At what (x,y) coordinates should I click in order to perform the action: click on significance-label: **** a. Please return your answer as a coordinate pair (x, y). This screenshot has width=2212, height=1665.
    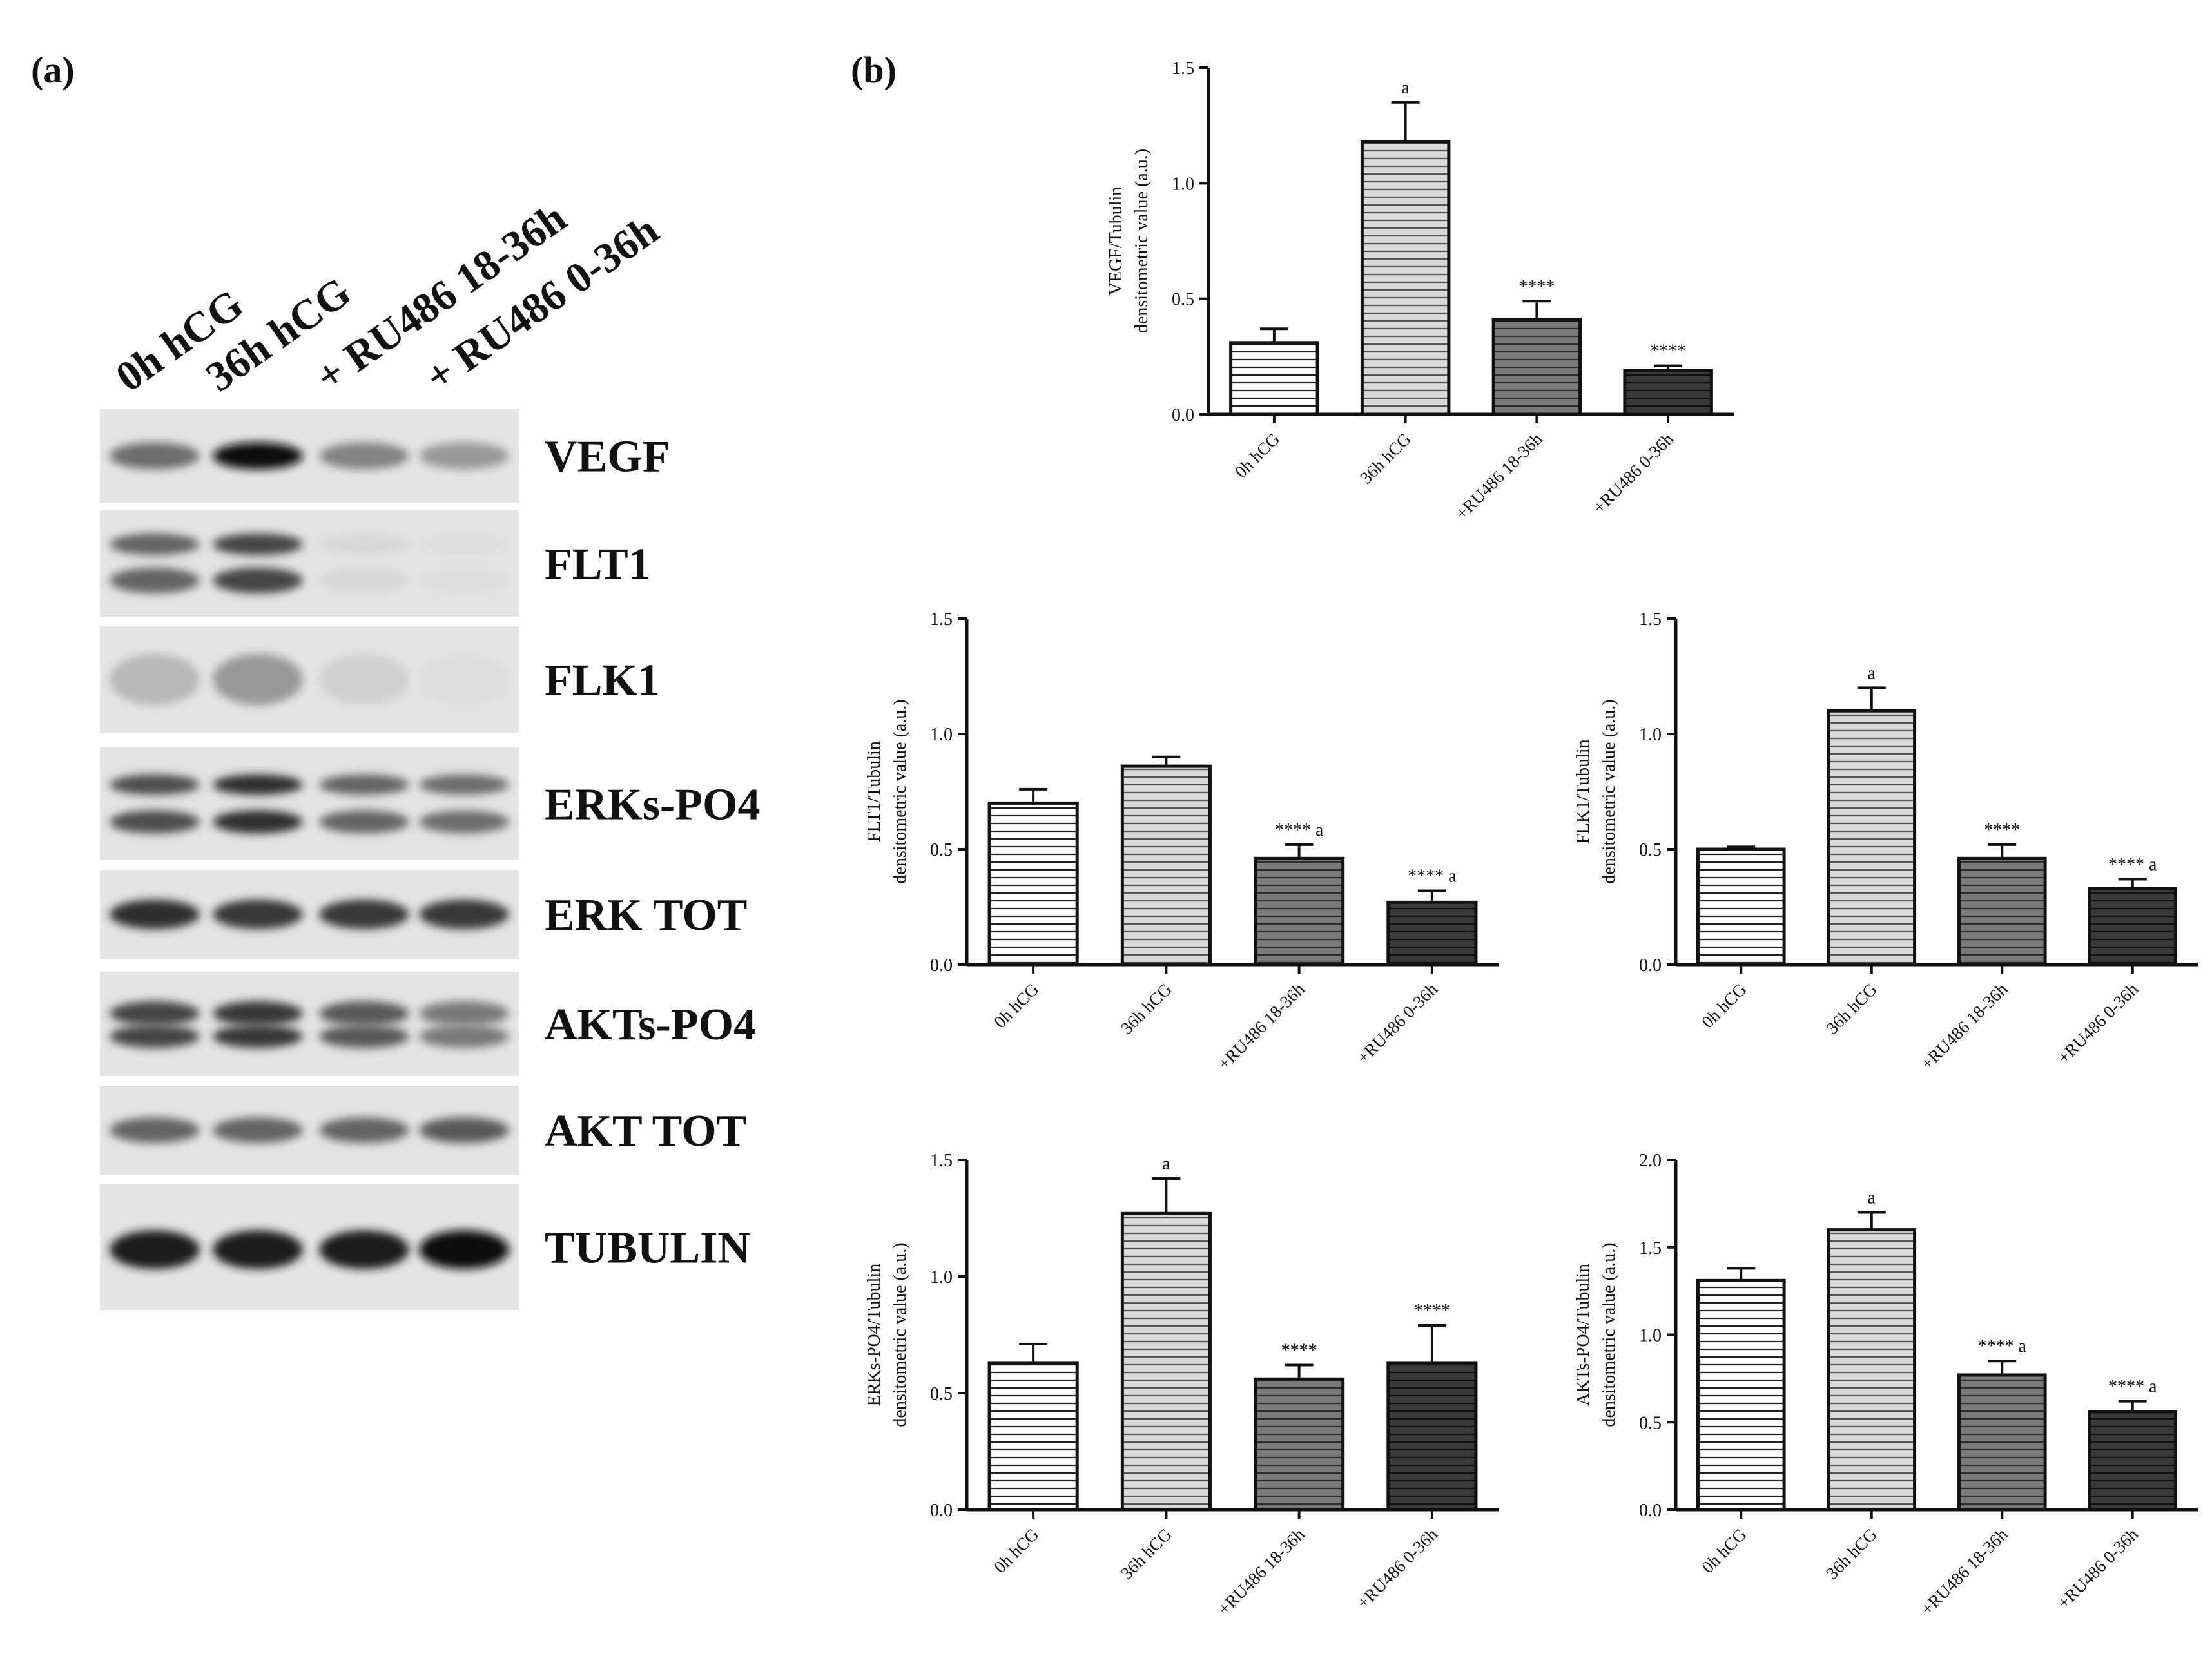
    Looking at the image, I should click on (2002, 1346).